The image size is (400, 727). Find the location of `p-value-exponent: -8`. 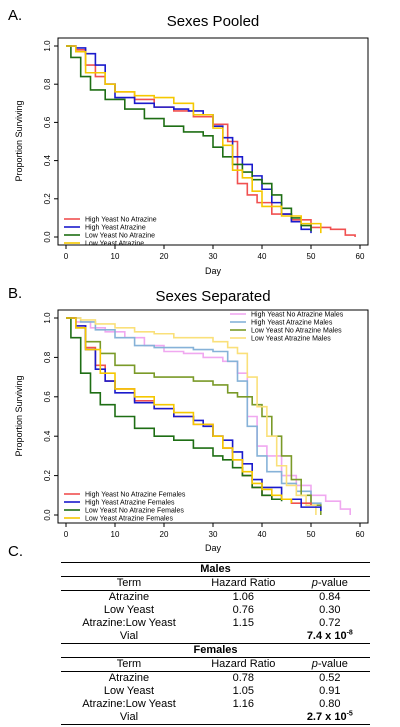

p-value-exponent: -8 is located at coordinates (349, 633).